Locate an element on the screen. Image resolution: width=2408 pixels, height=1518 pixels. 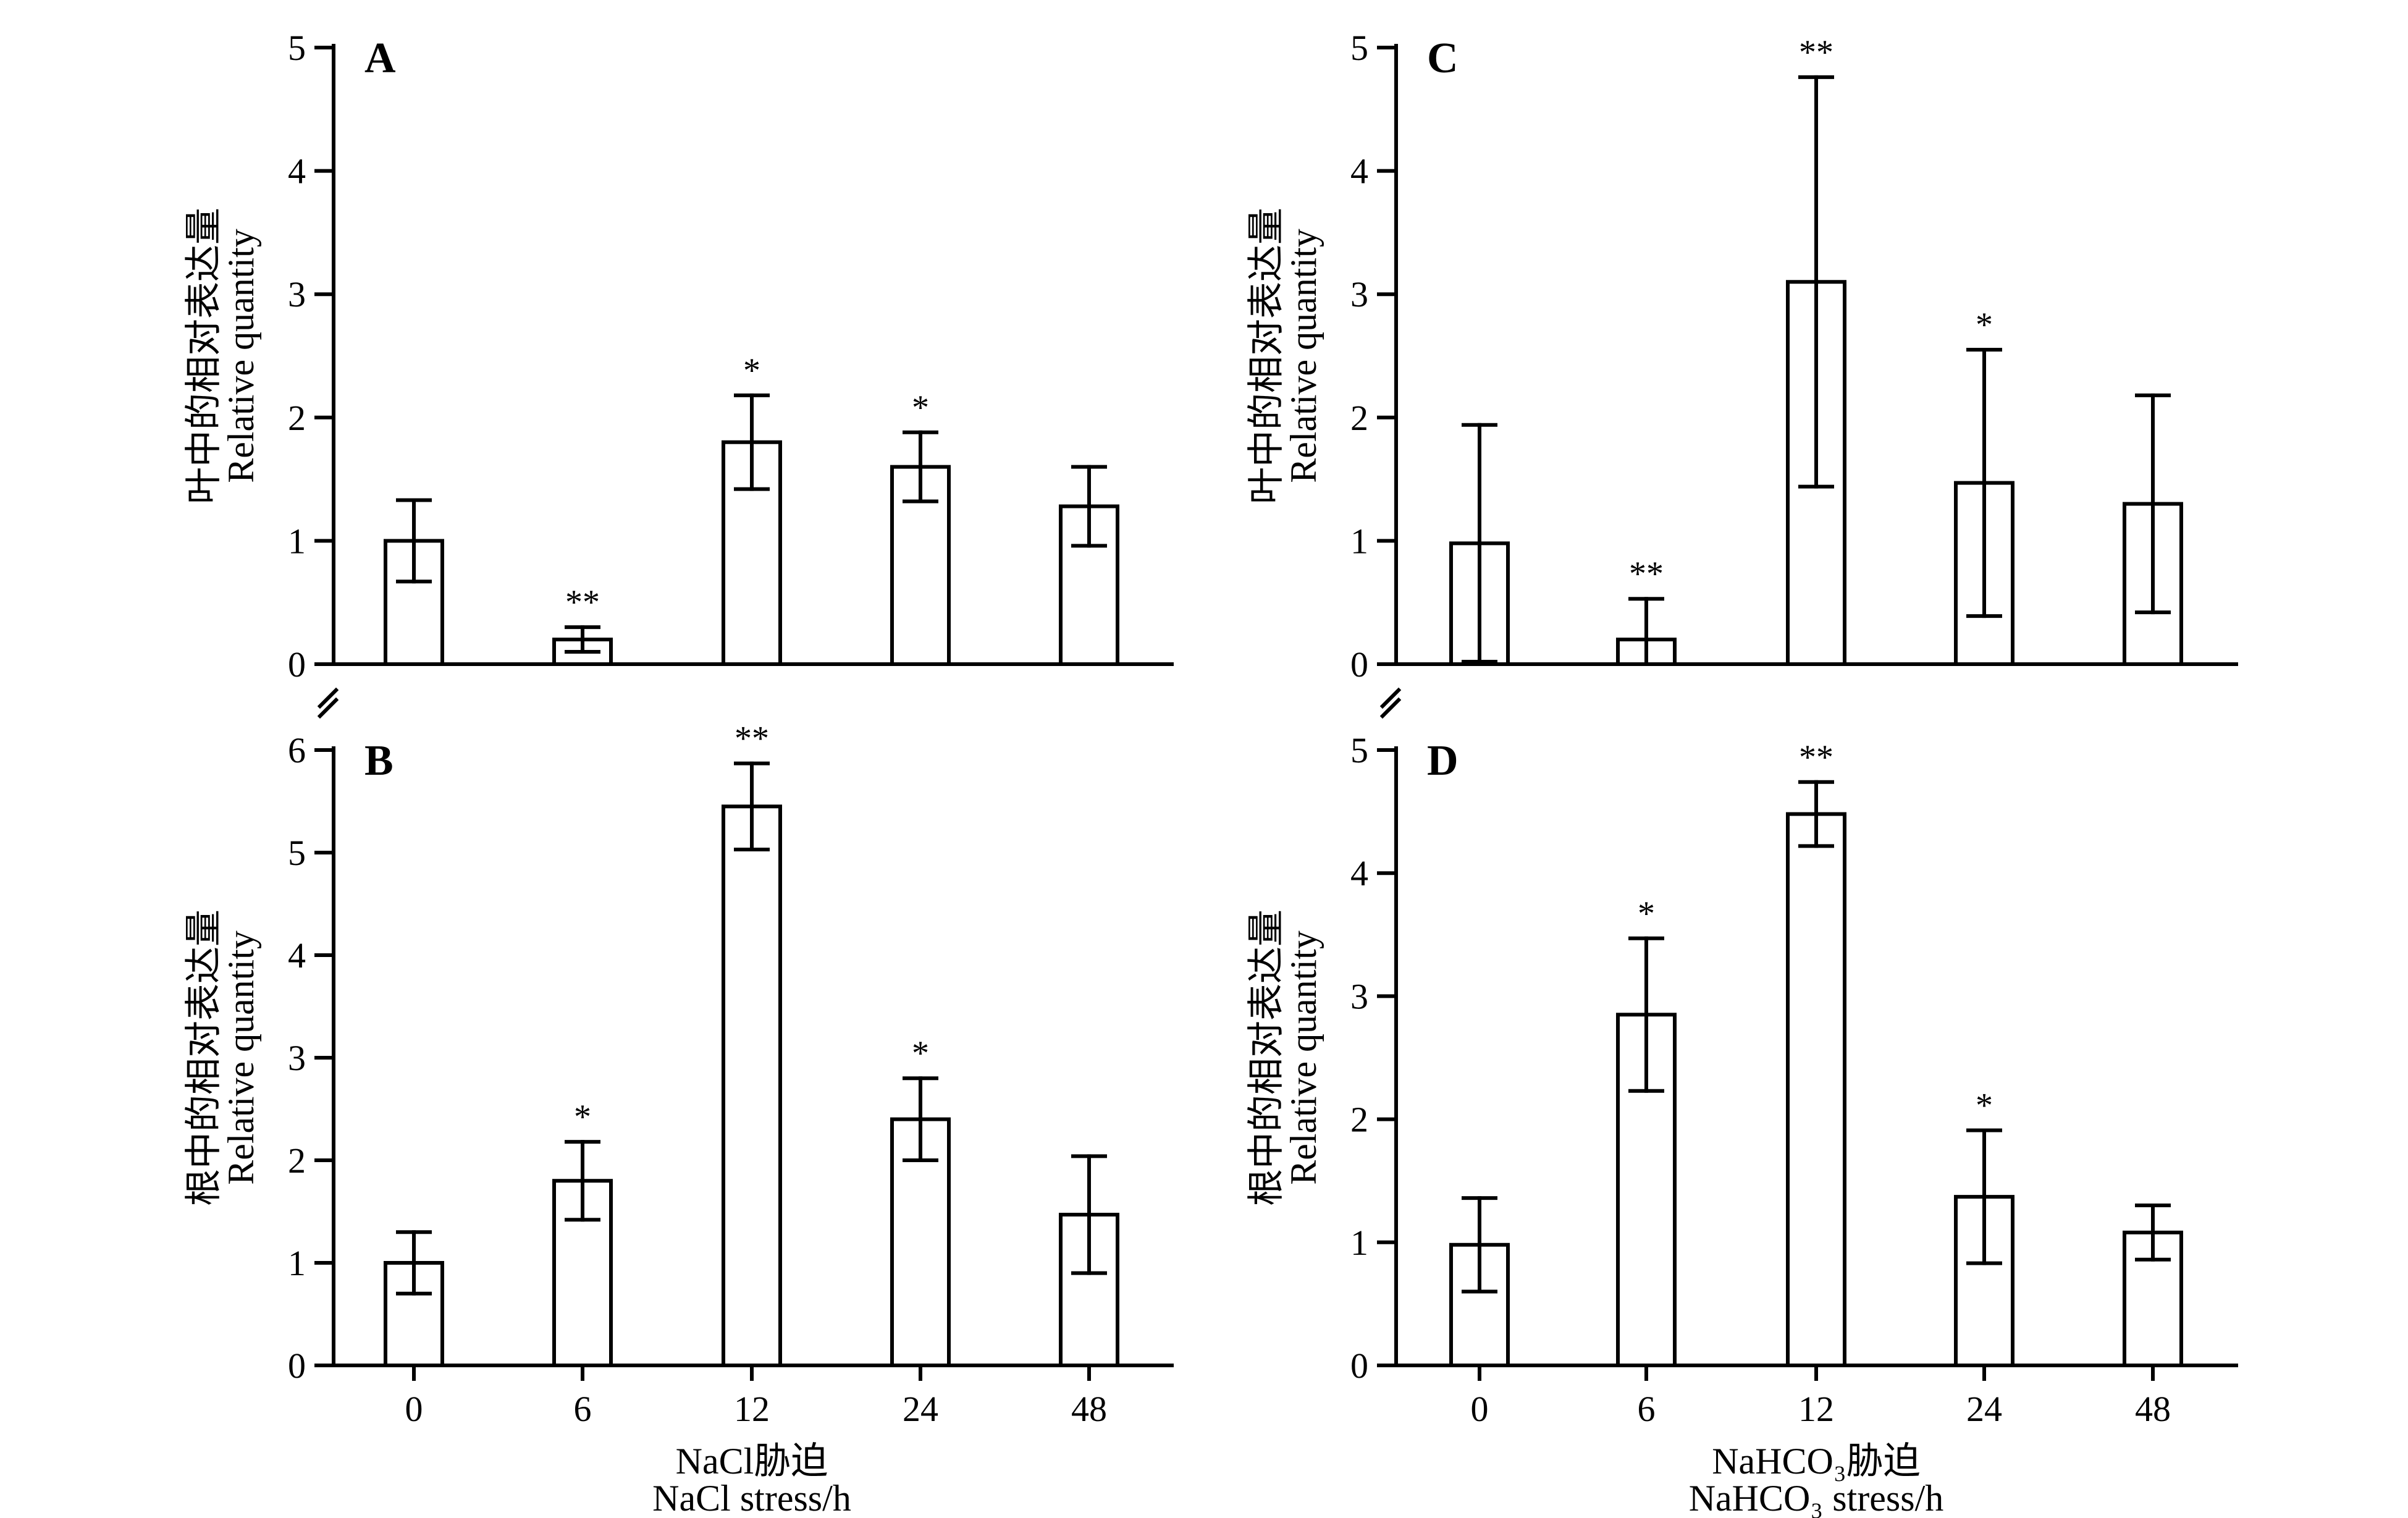
panel-letter: A is located at coordinates (380, 58).